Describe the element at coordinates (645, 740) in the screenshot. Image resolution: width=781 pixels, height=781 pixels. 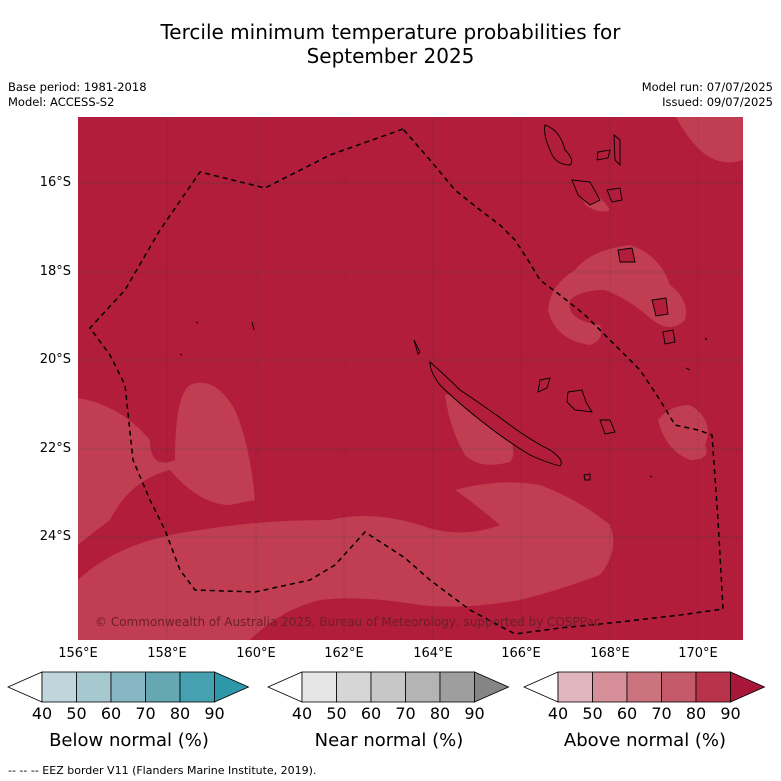
I see `colorbar-title-above: Above normal (%)` at that location.